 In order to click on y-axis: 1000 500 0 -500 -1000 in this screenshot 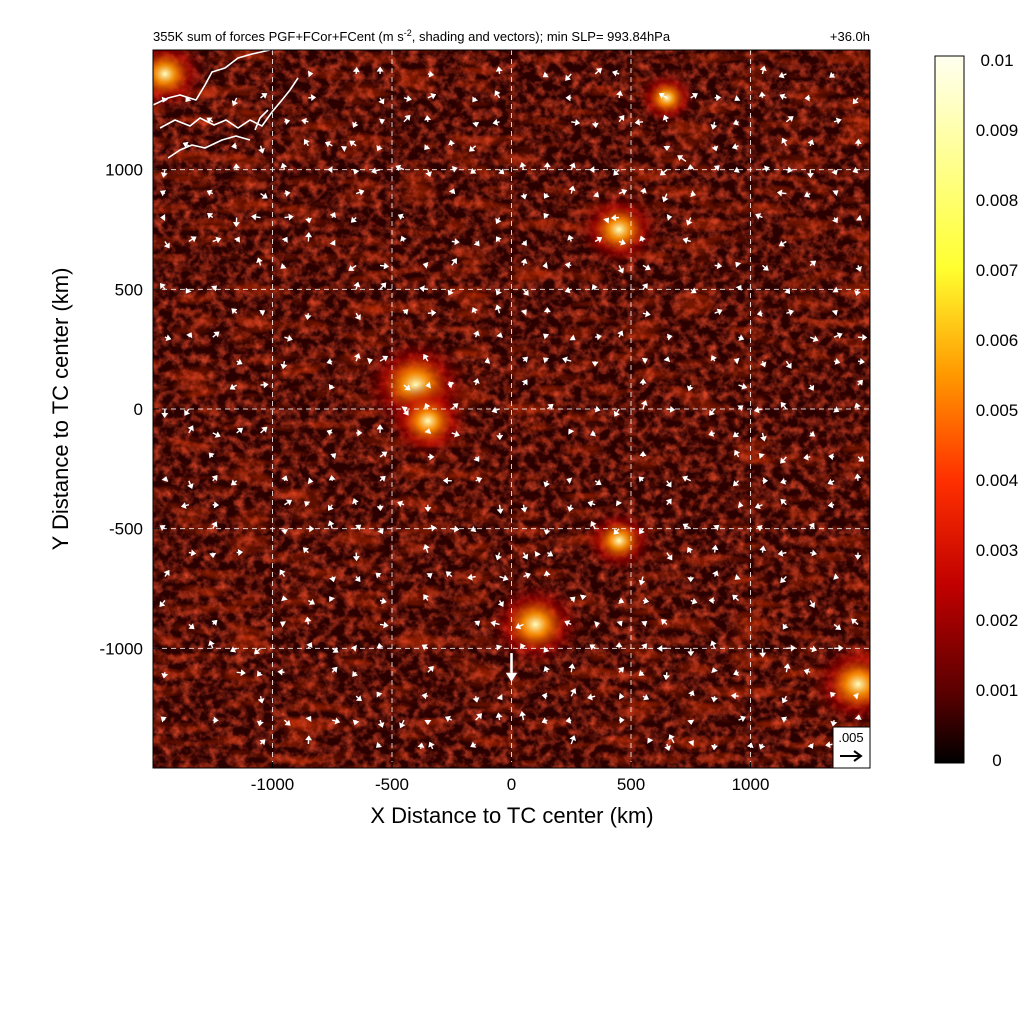, I will do `click(129, 409)`.